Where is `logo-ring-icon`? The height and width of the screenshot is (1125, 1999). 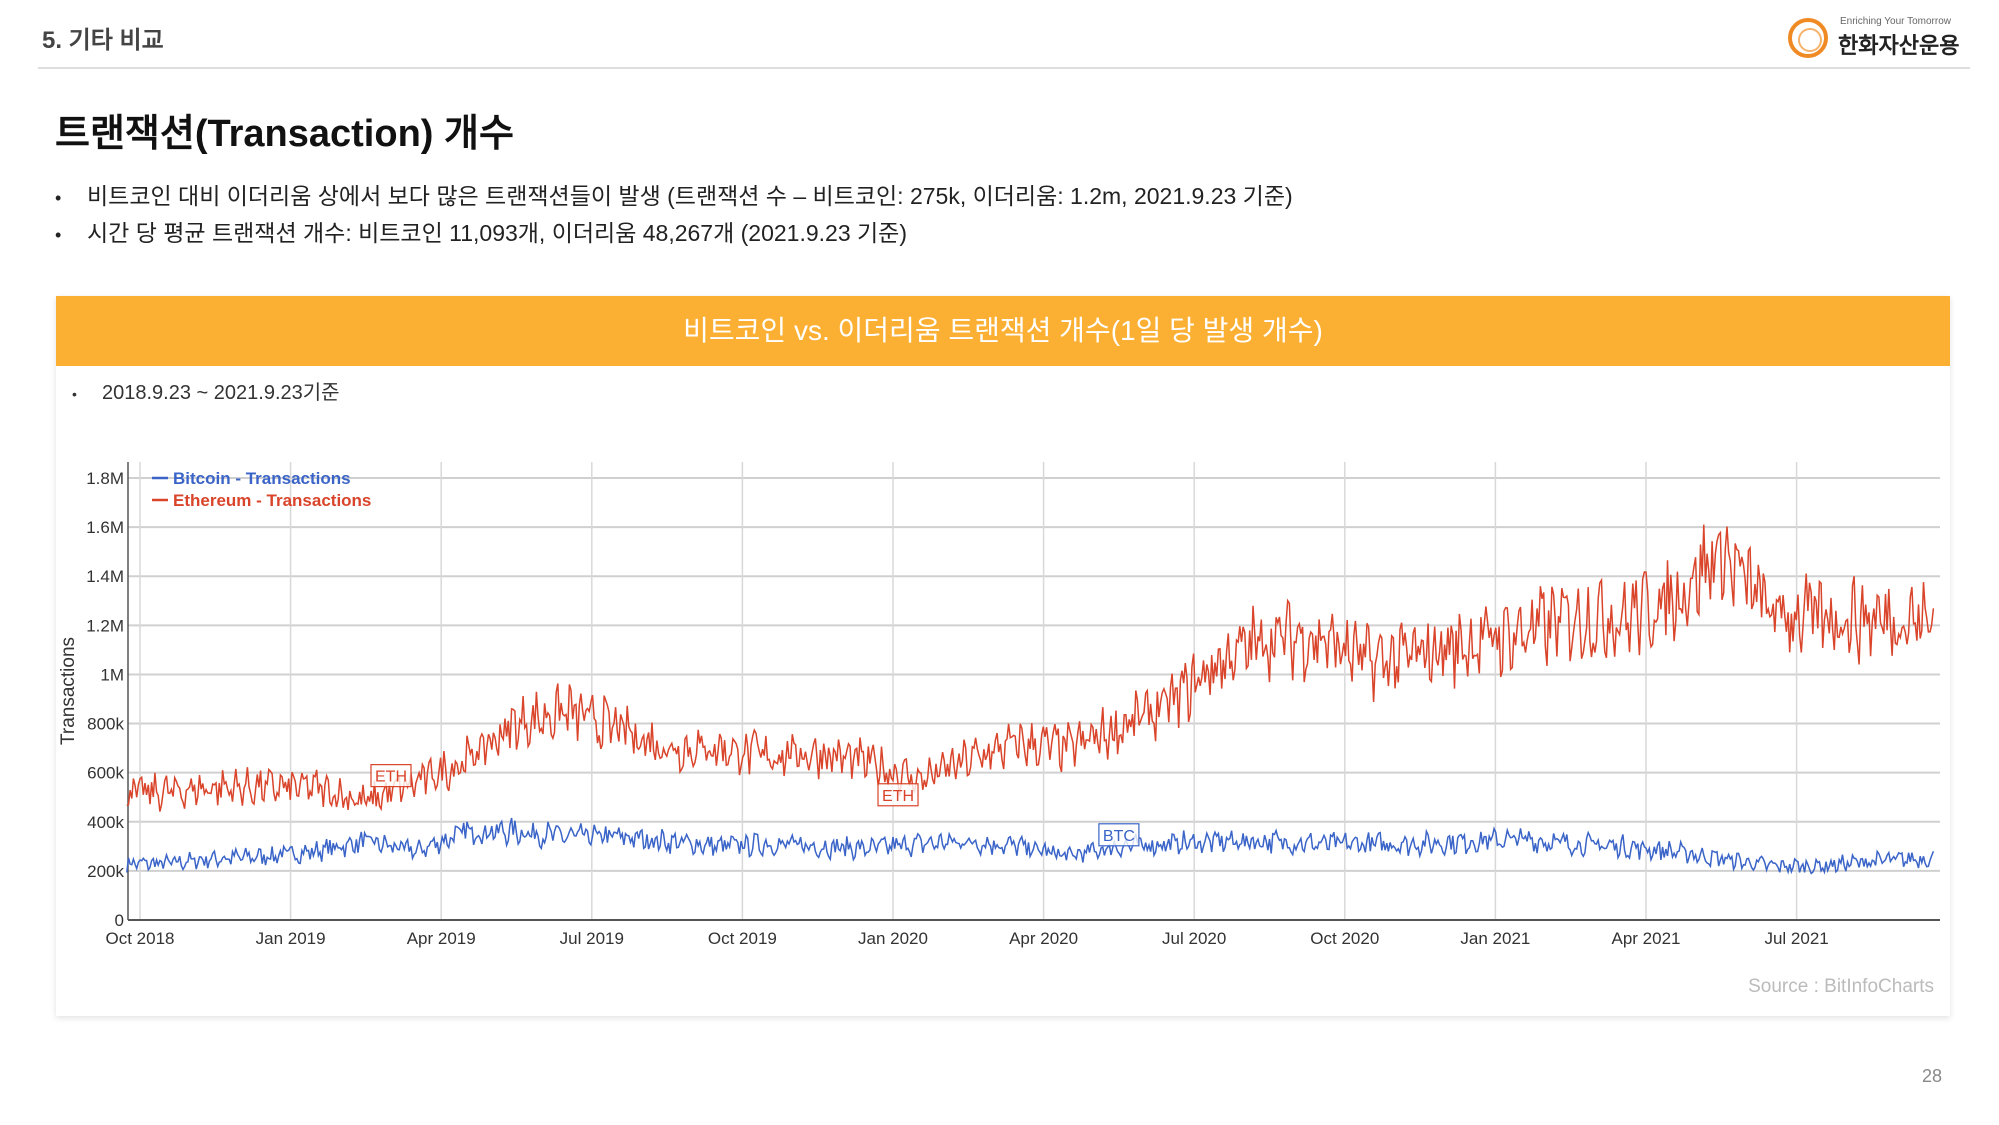 logo-ring-icon is located at coordinates (1808, 38).